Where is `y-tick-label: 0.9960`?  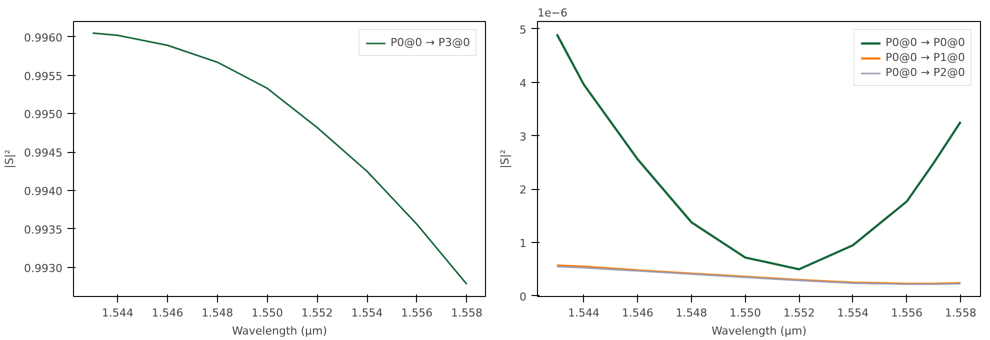 y-tick-label: 0.9960 is located at coordinates (43, 37).